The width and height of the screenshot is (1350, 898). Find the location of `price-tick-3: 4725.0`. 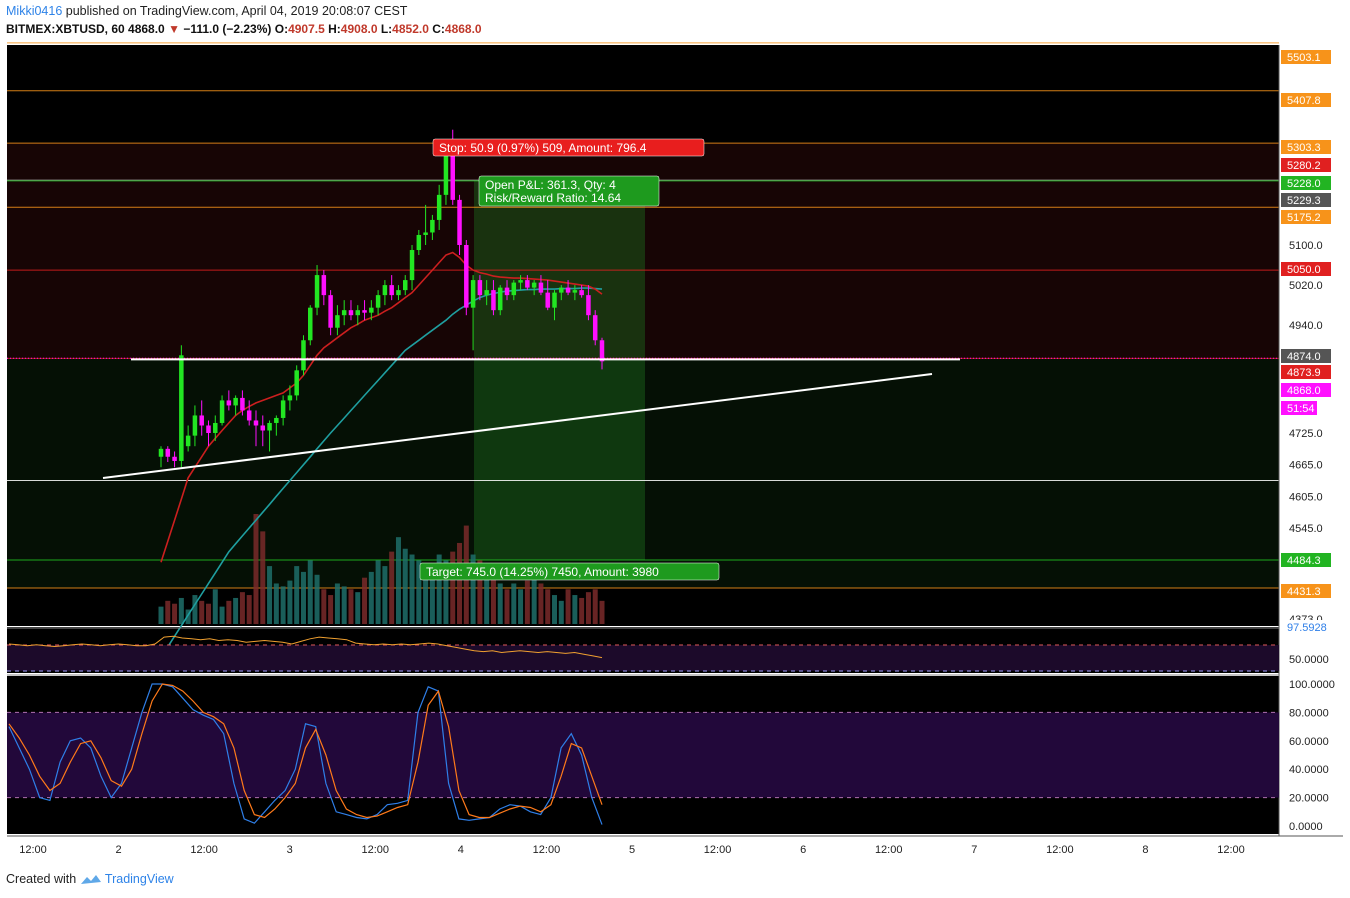

price-tick-3: 4725.0 is located at coordinates (1306, 434).